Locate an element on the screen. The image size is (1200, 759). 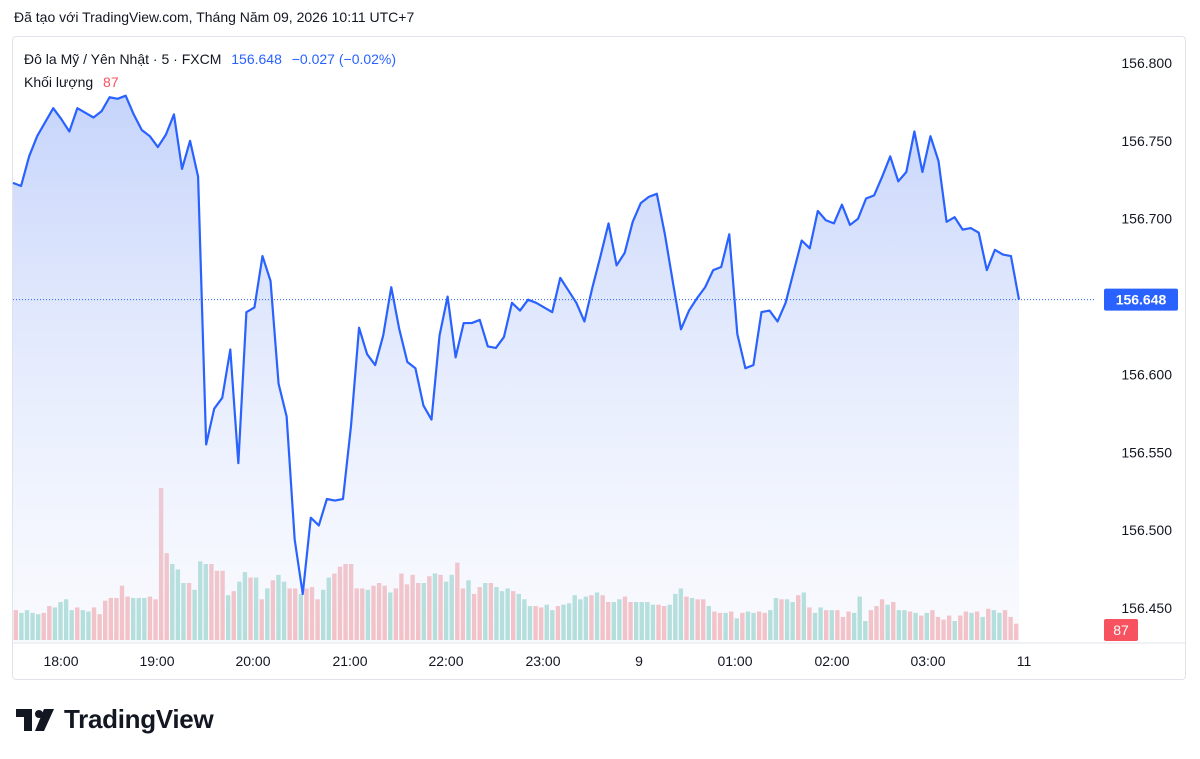
y-tick-label: 156.750 is located at coordinates (1146, 141).